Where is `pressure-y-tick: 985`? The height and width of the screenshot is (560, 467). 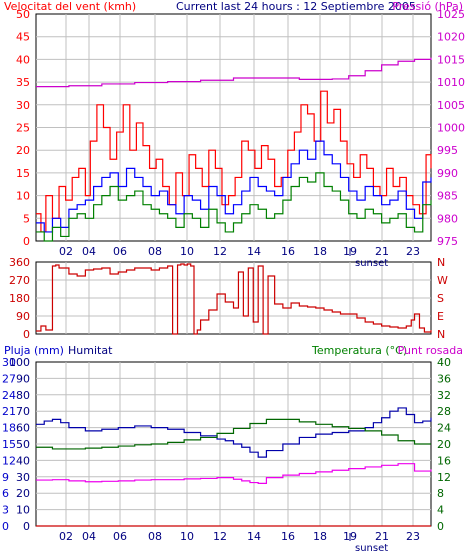
pressure-y-tick: 985 is located at coordinates (447, 196).